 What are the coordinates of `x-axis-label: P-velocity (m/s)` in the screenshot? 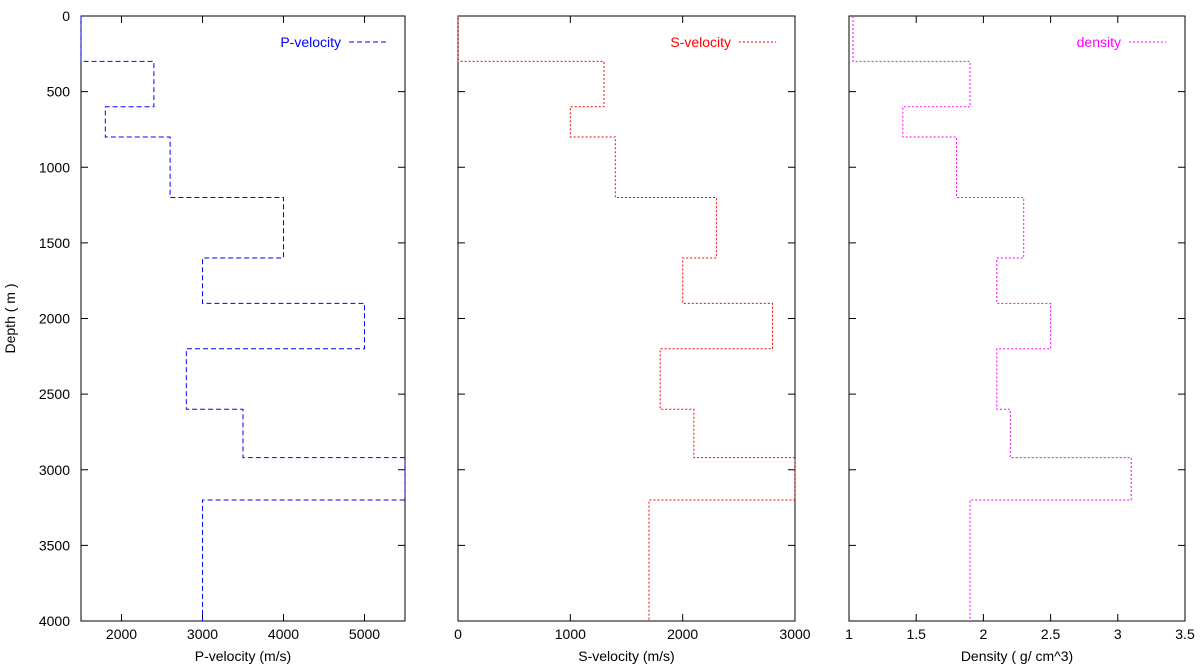 It's located at (243, 656).